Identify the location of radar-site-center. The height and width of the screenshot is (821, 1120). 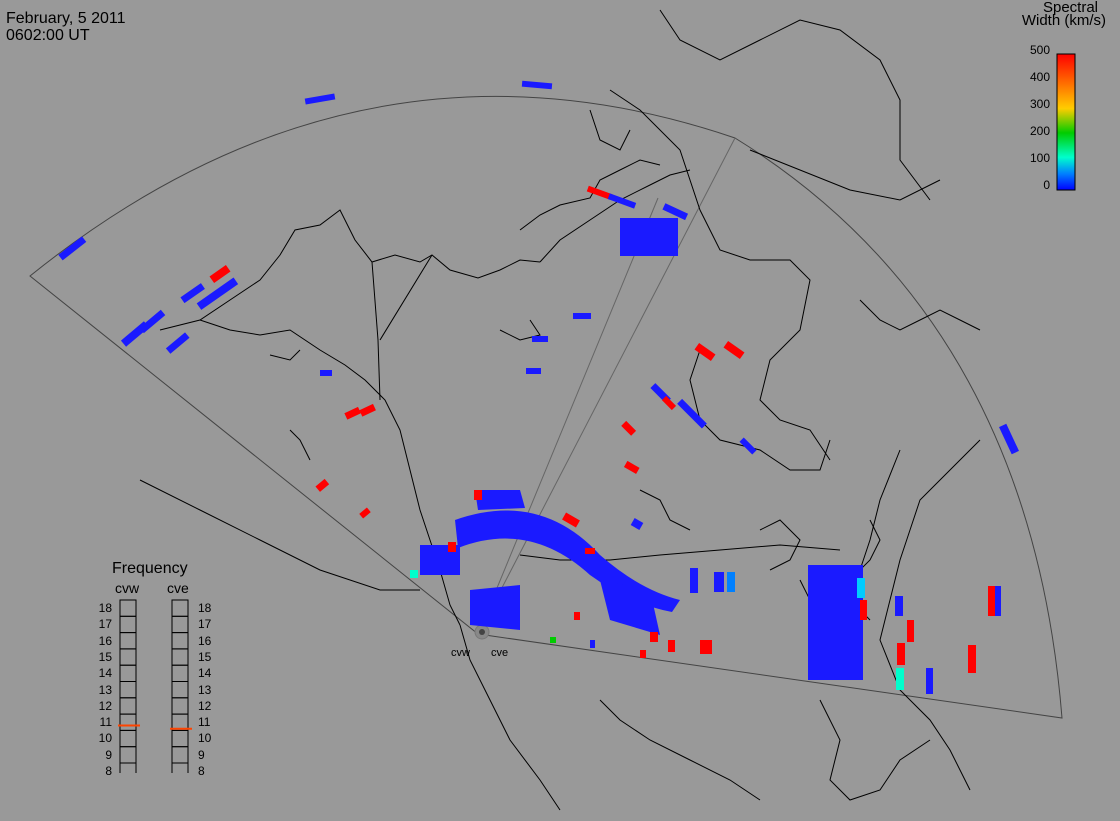
(482, 632).